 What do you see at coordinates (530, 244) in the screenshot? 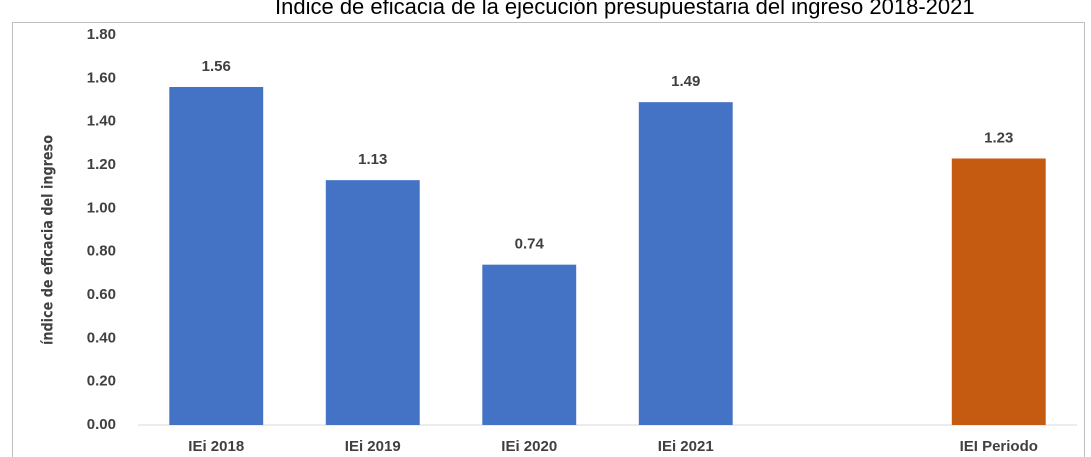
I see `value-label: 0.74` at bounding box center [530, 244].